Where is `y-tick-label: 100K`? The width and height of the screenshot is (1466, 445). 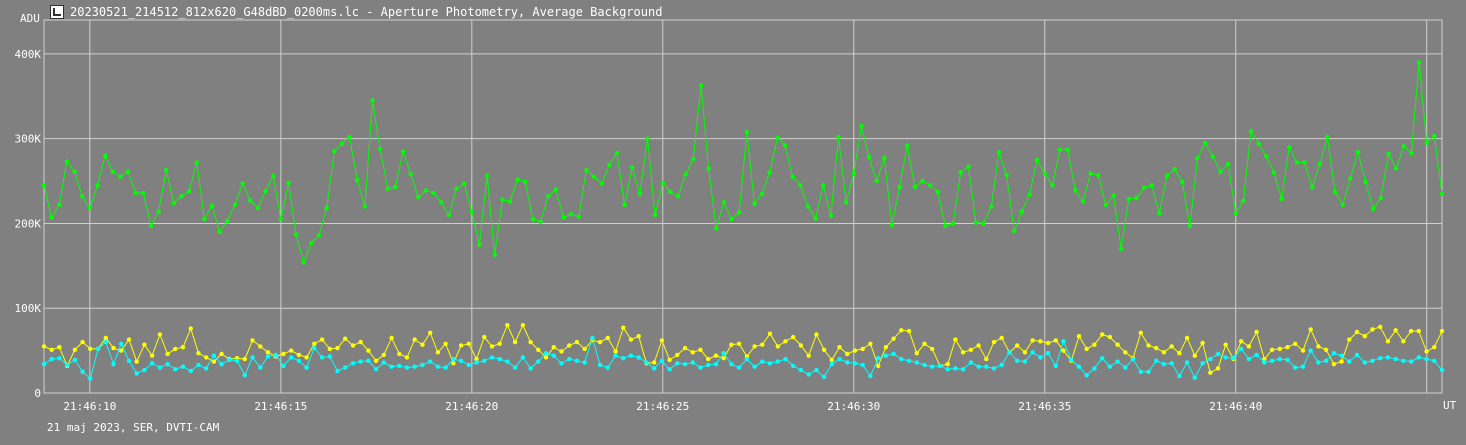 y-tick-label: 100K is located at coordinates (28, 308).